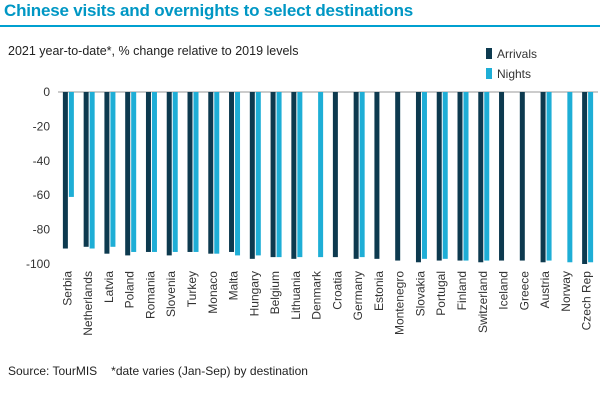  I want to click on x-tick-label: Monaco, so click(213, 292).